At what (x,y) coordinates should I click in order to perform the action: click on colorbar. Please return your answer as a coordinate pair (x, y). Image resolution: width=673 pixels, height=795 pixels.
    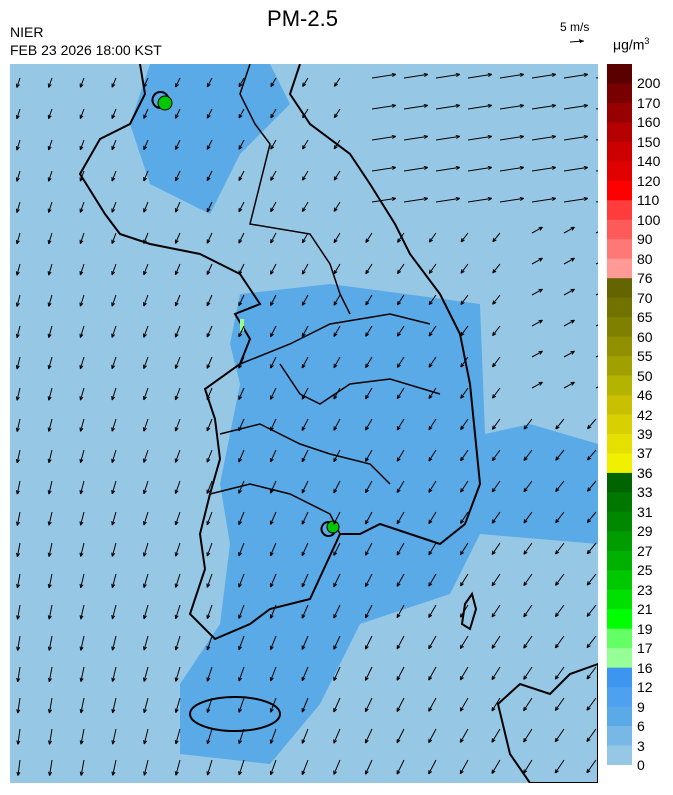
    Looking at the image, I should click on (619, 414).